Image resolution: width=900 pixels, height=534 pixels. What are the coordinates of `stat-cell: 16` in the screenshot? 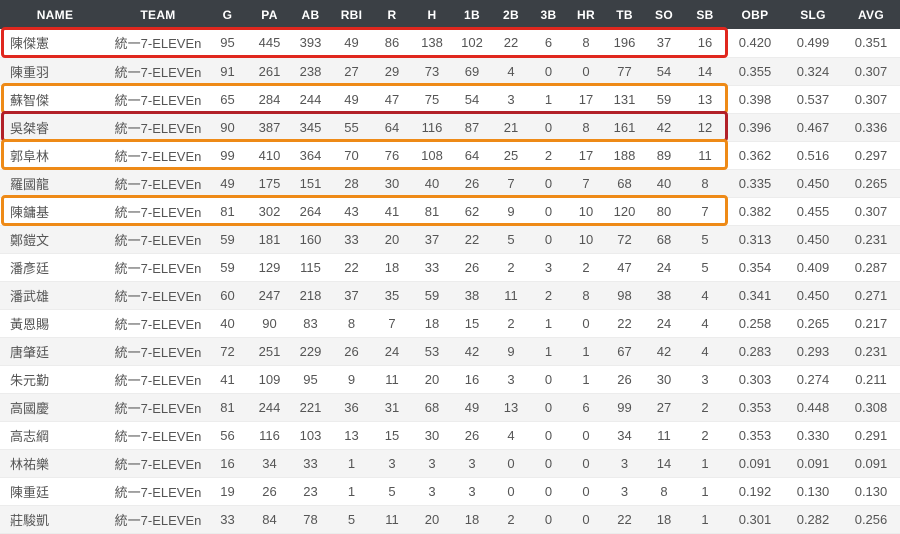 It's located at (472, 379).